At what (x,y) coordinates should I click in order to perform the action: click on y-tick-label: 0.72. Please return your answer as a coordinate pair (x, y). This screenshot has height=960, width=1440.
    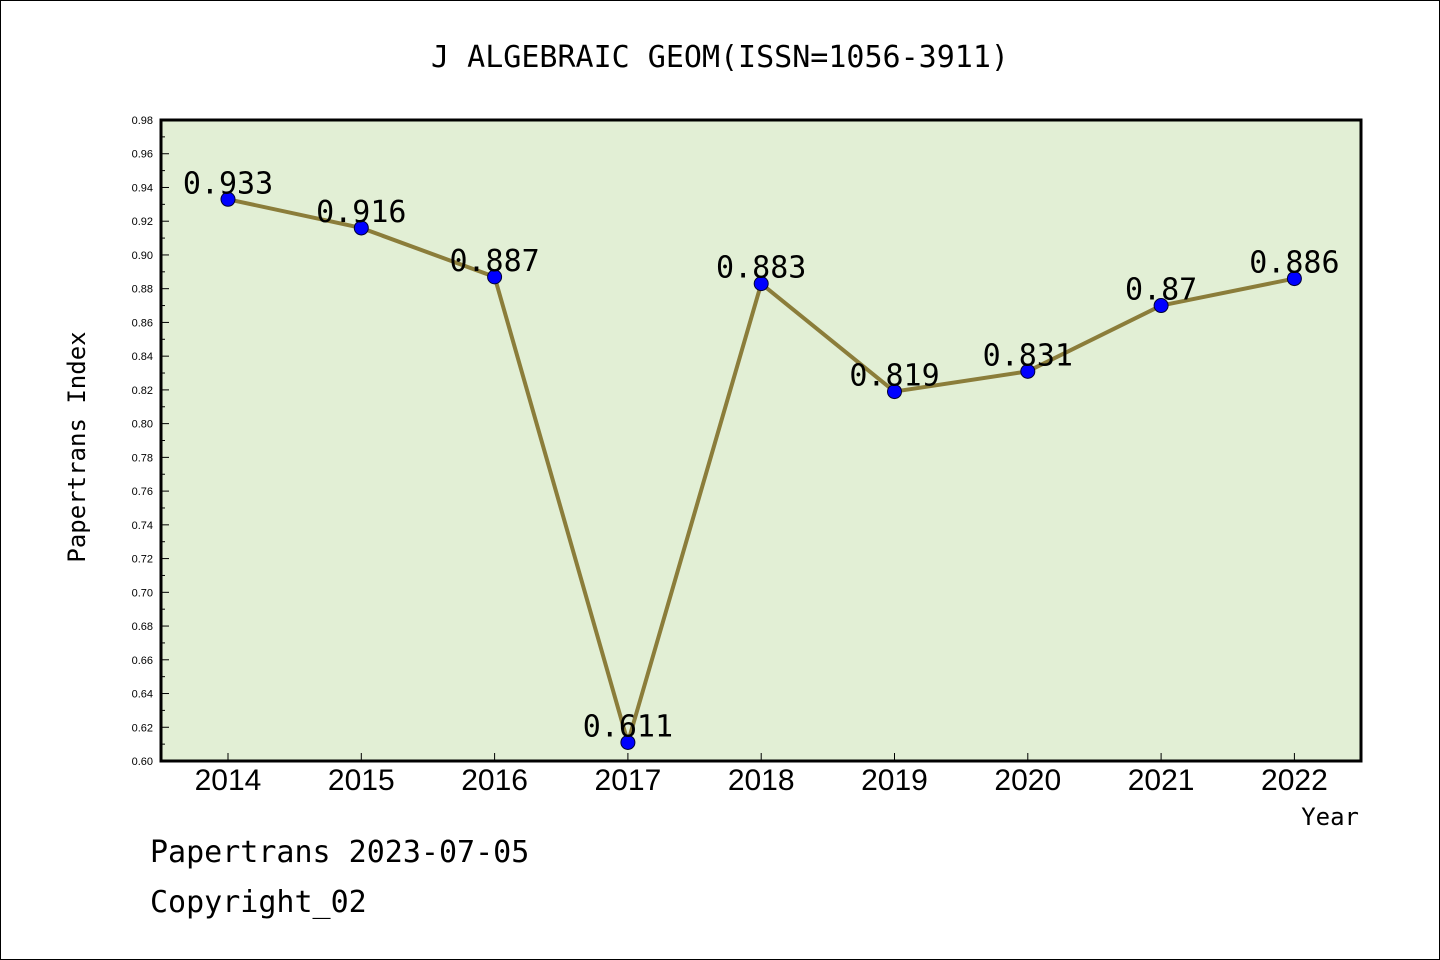
    Looking at the image, I should click on (142, 560).